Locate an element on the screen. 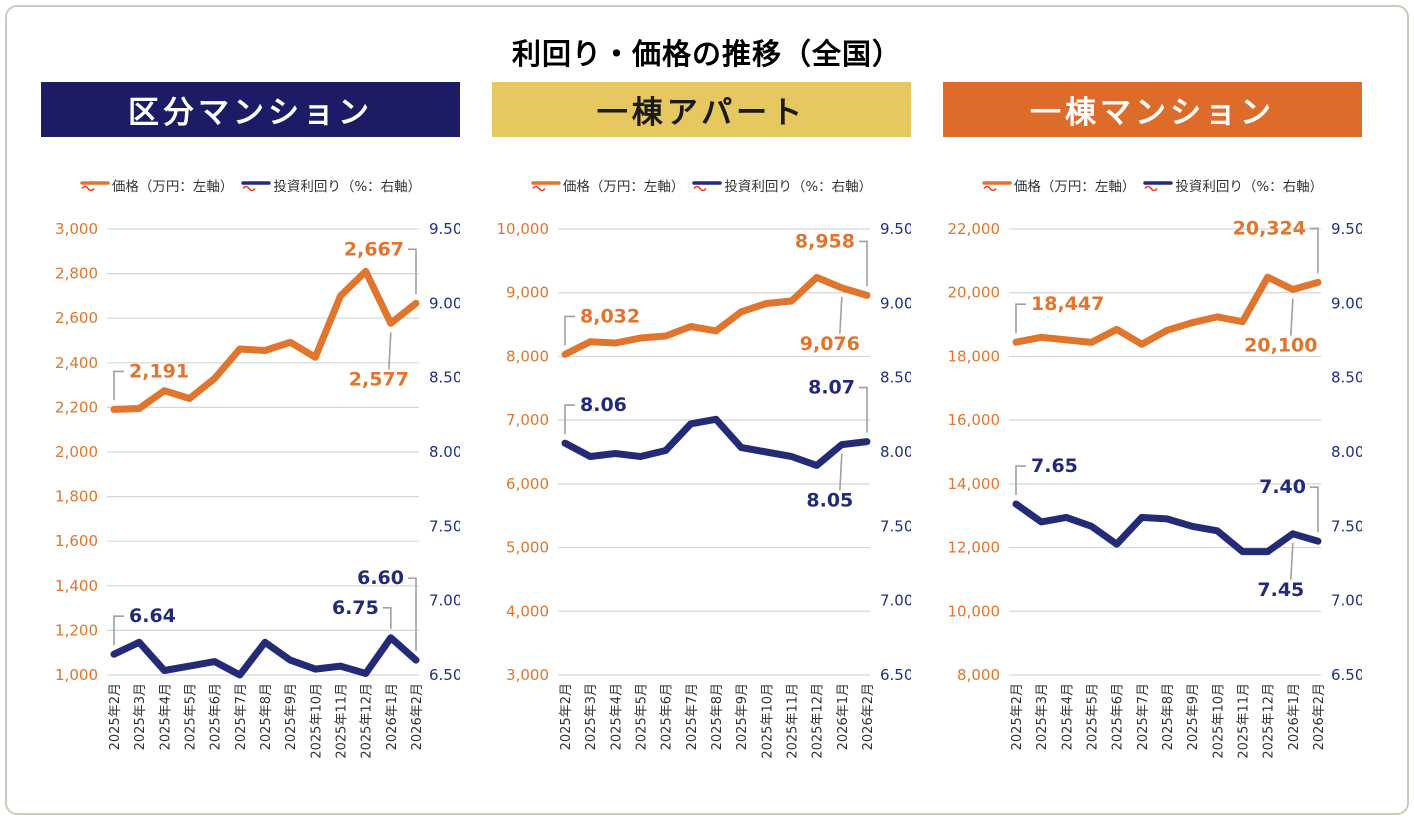 The height and width of the screenshot is (820, 1414). svg-text: 2025年11月 is located at coordinates (342, 721).